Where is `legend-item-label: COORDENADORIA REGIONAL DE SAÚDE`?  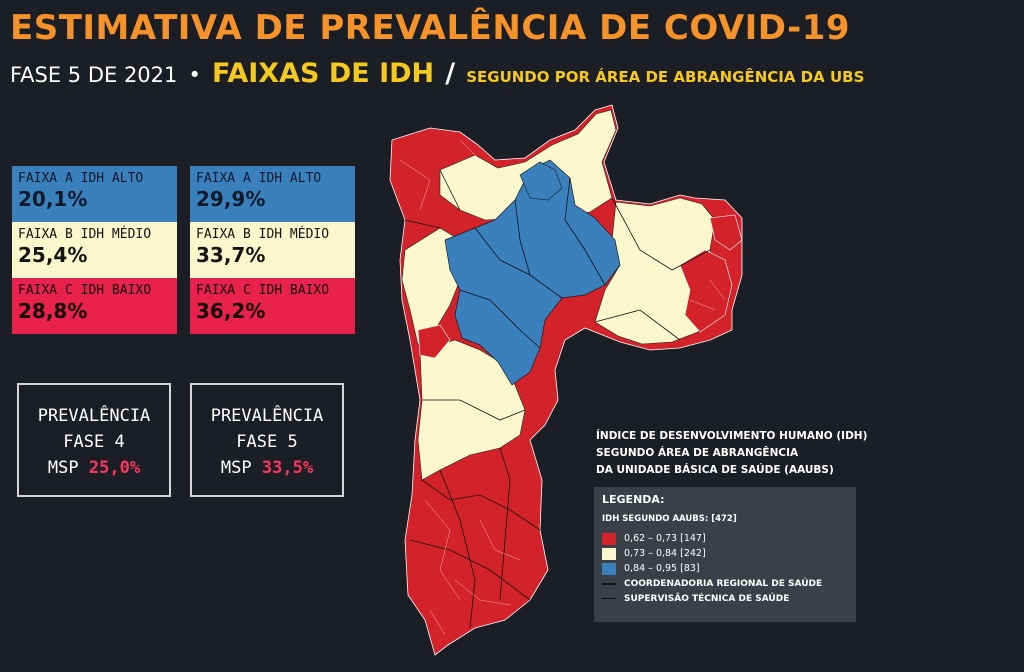 legend-item-label: COORDENADORIA REGIONAL DE SAÚDE is located at coordinates (723, 583).